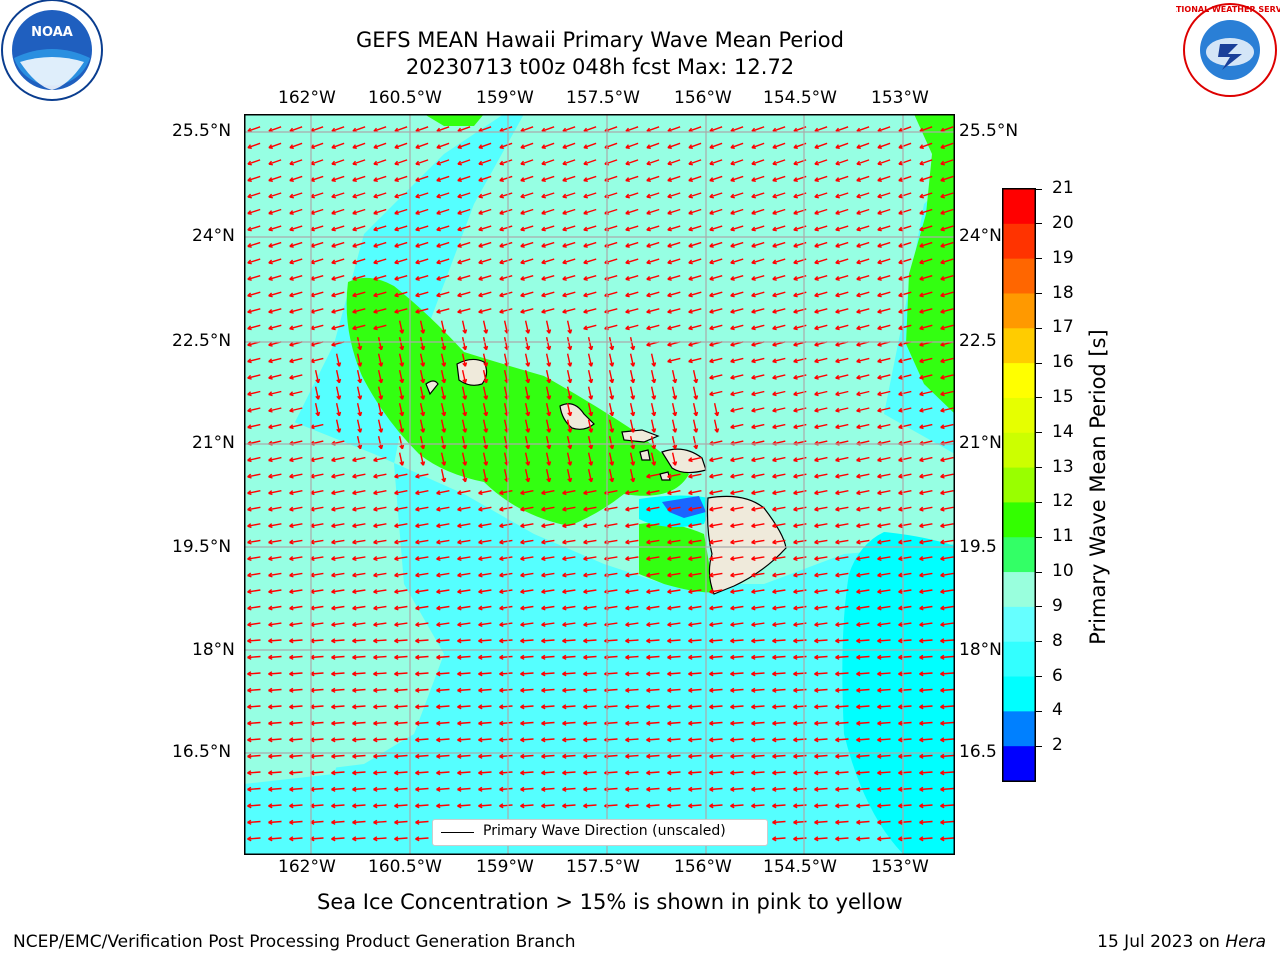  Describe the element at coordinates (1039, 642) in the screenshot. I see `colorbar-tick-mark` at that location.